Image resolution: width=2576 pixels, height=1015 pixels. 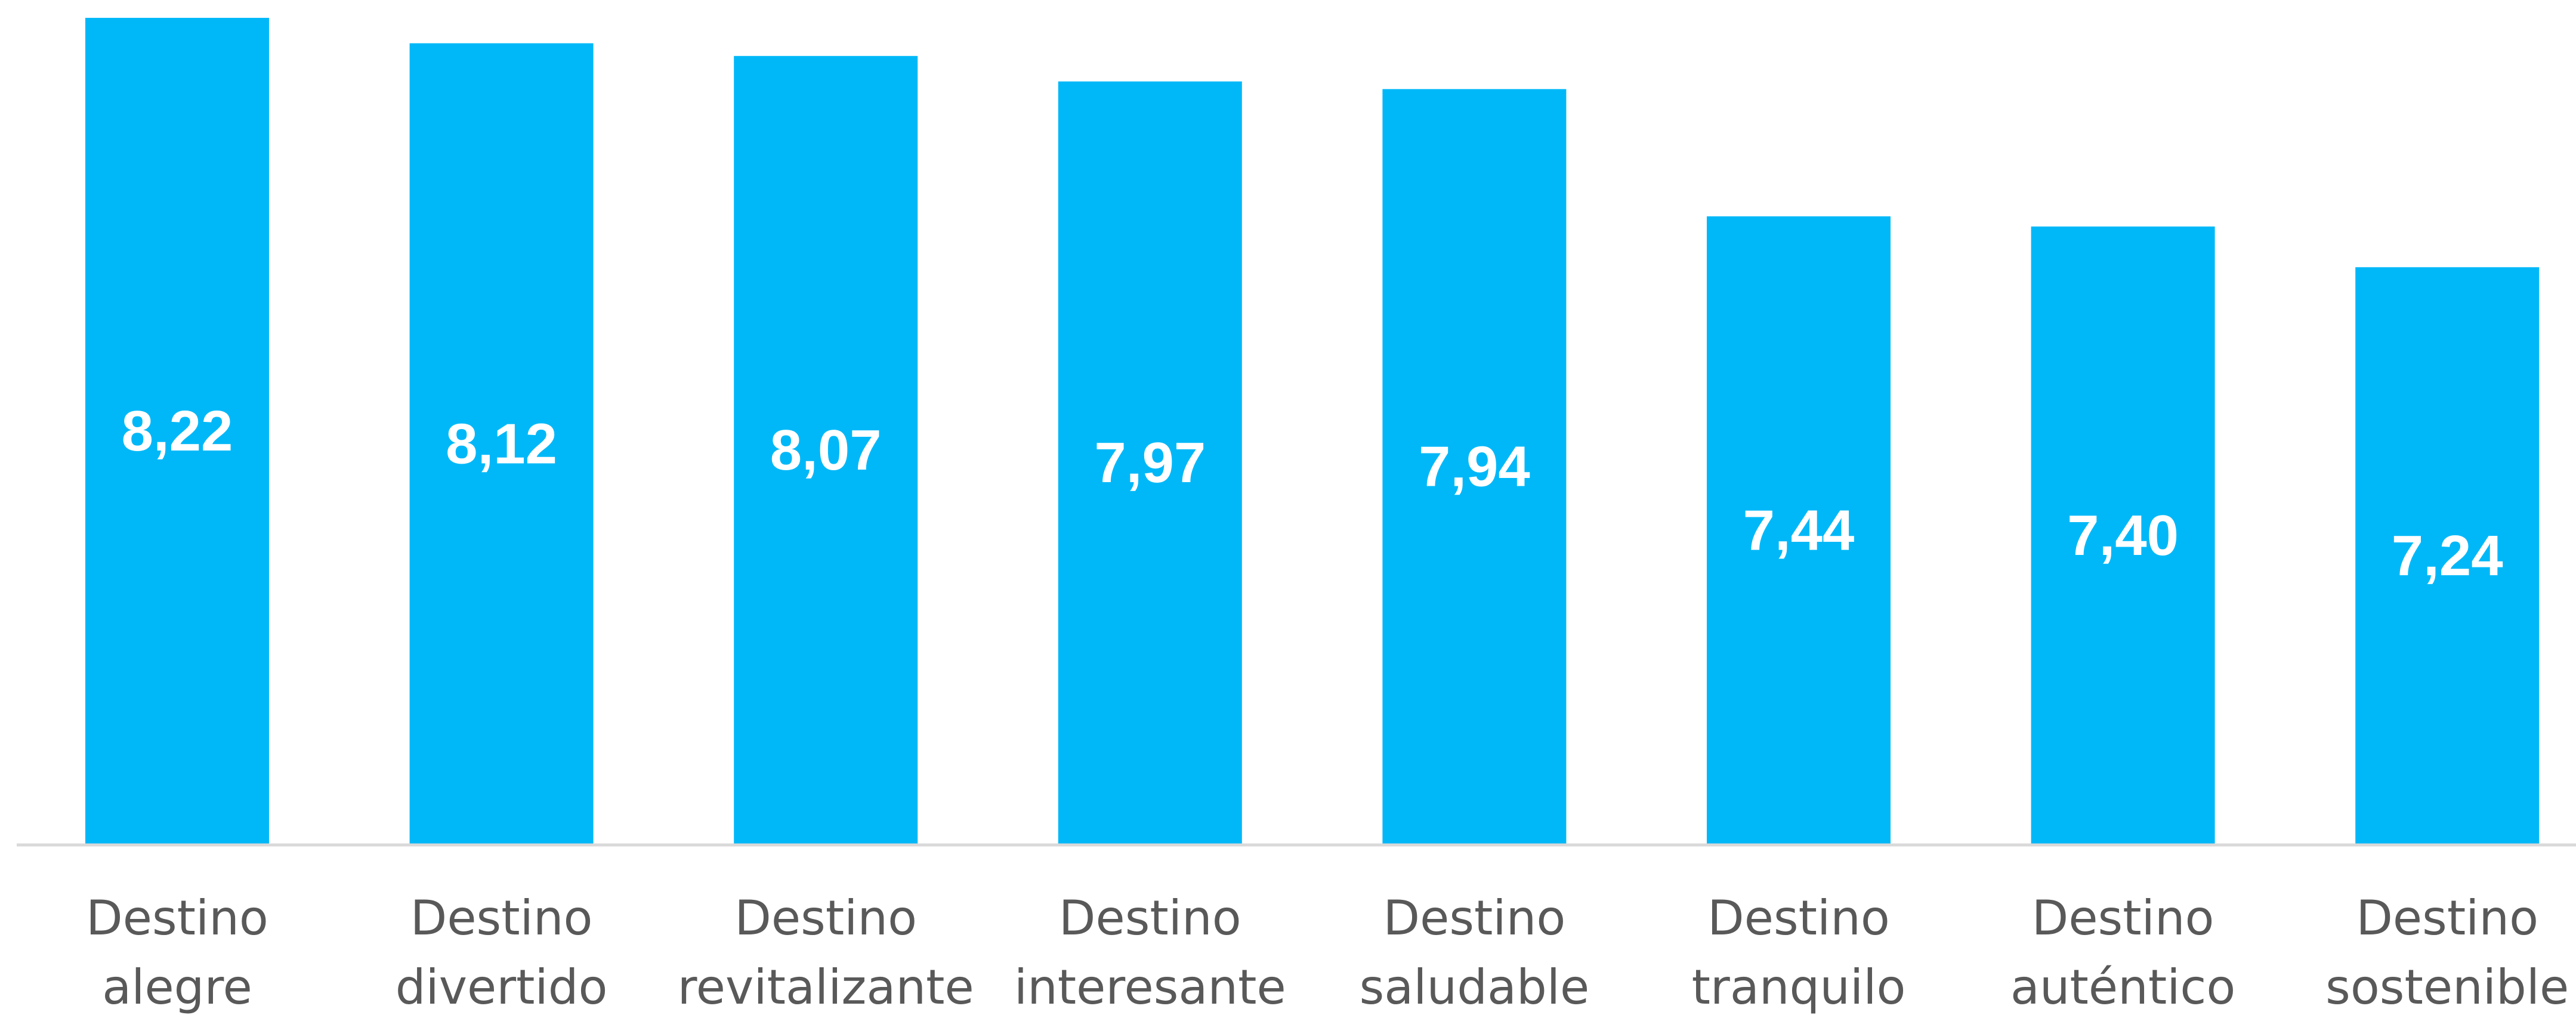 I want to click on bar-value-label: 8,07, so click(x=826, y=450).